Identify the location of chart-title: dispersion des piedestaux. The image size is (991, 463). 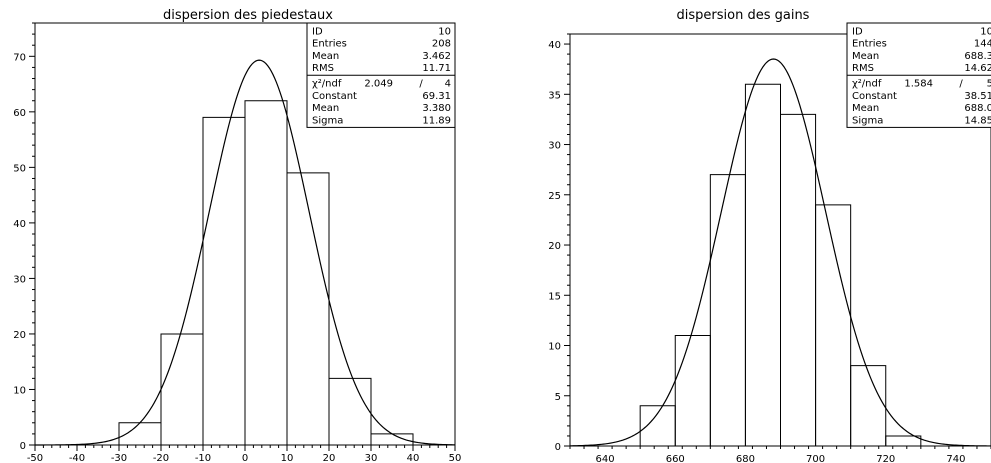
(248, 15).